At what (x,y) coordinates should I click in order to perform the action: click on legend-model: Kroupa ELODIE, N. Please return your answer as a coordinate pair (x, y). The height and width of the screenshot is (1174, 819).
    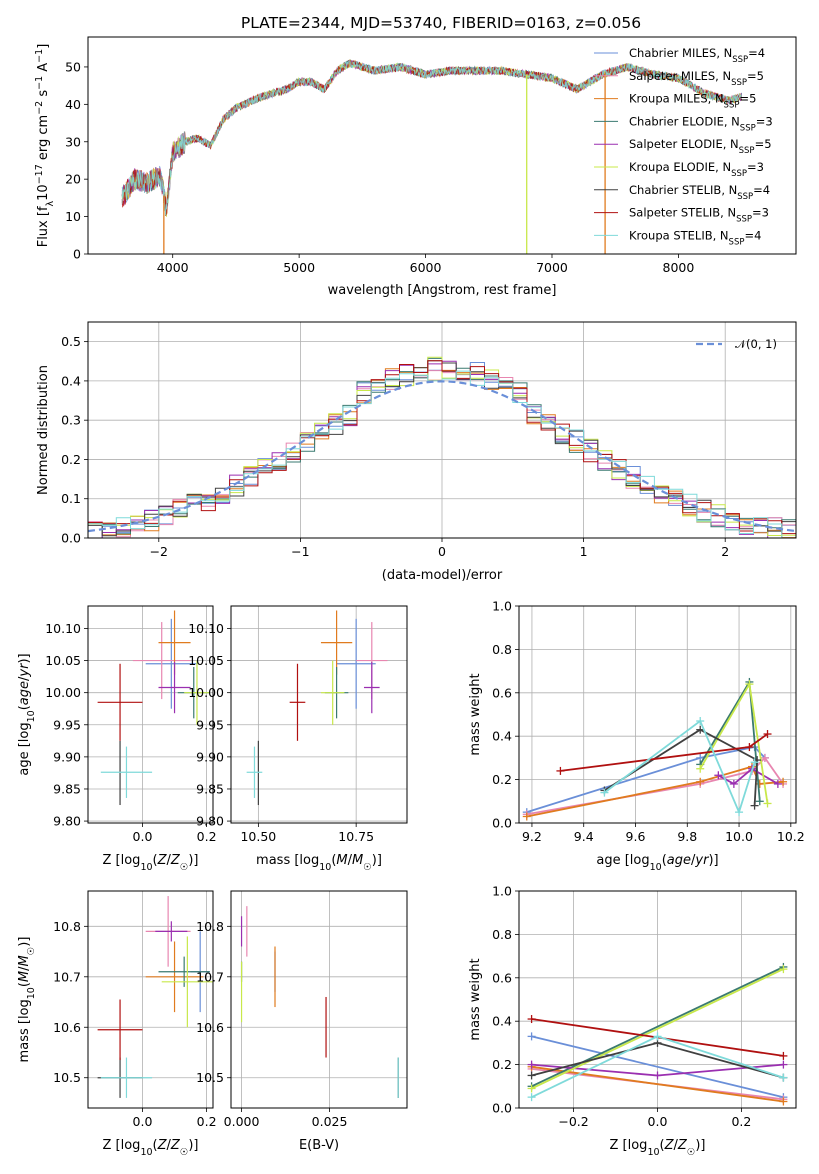
    Looking at the image, I should click on (680, 167).